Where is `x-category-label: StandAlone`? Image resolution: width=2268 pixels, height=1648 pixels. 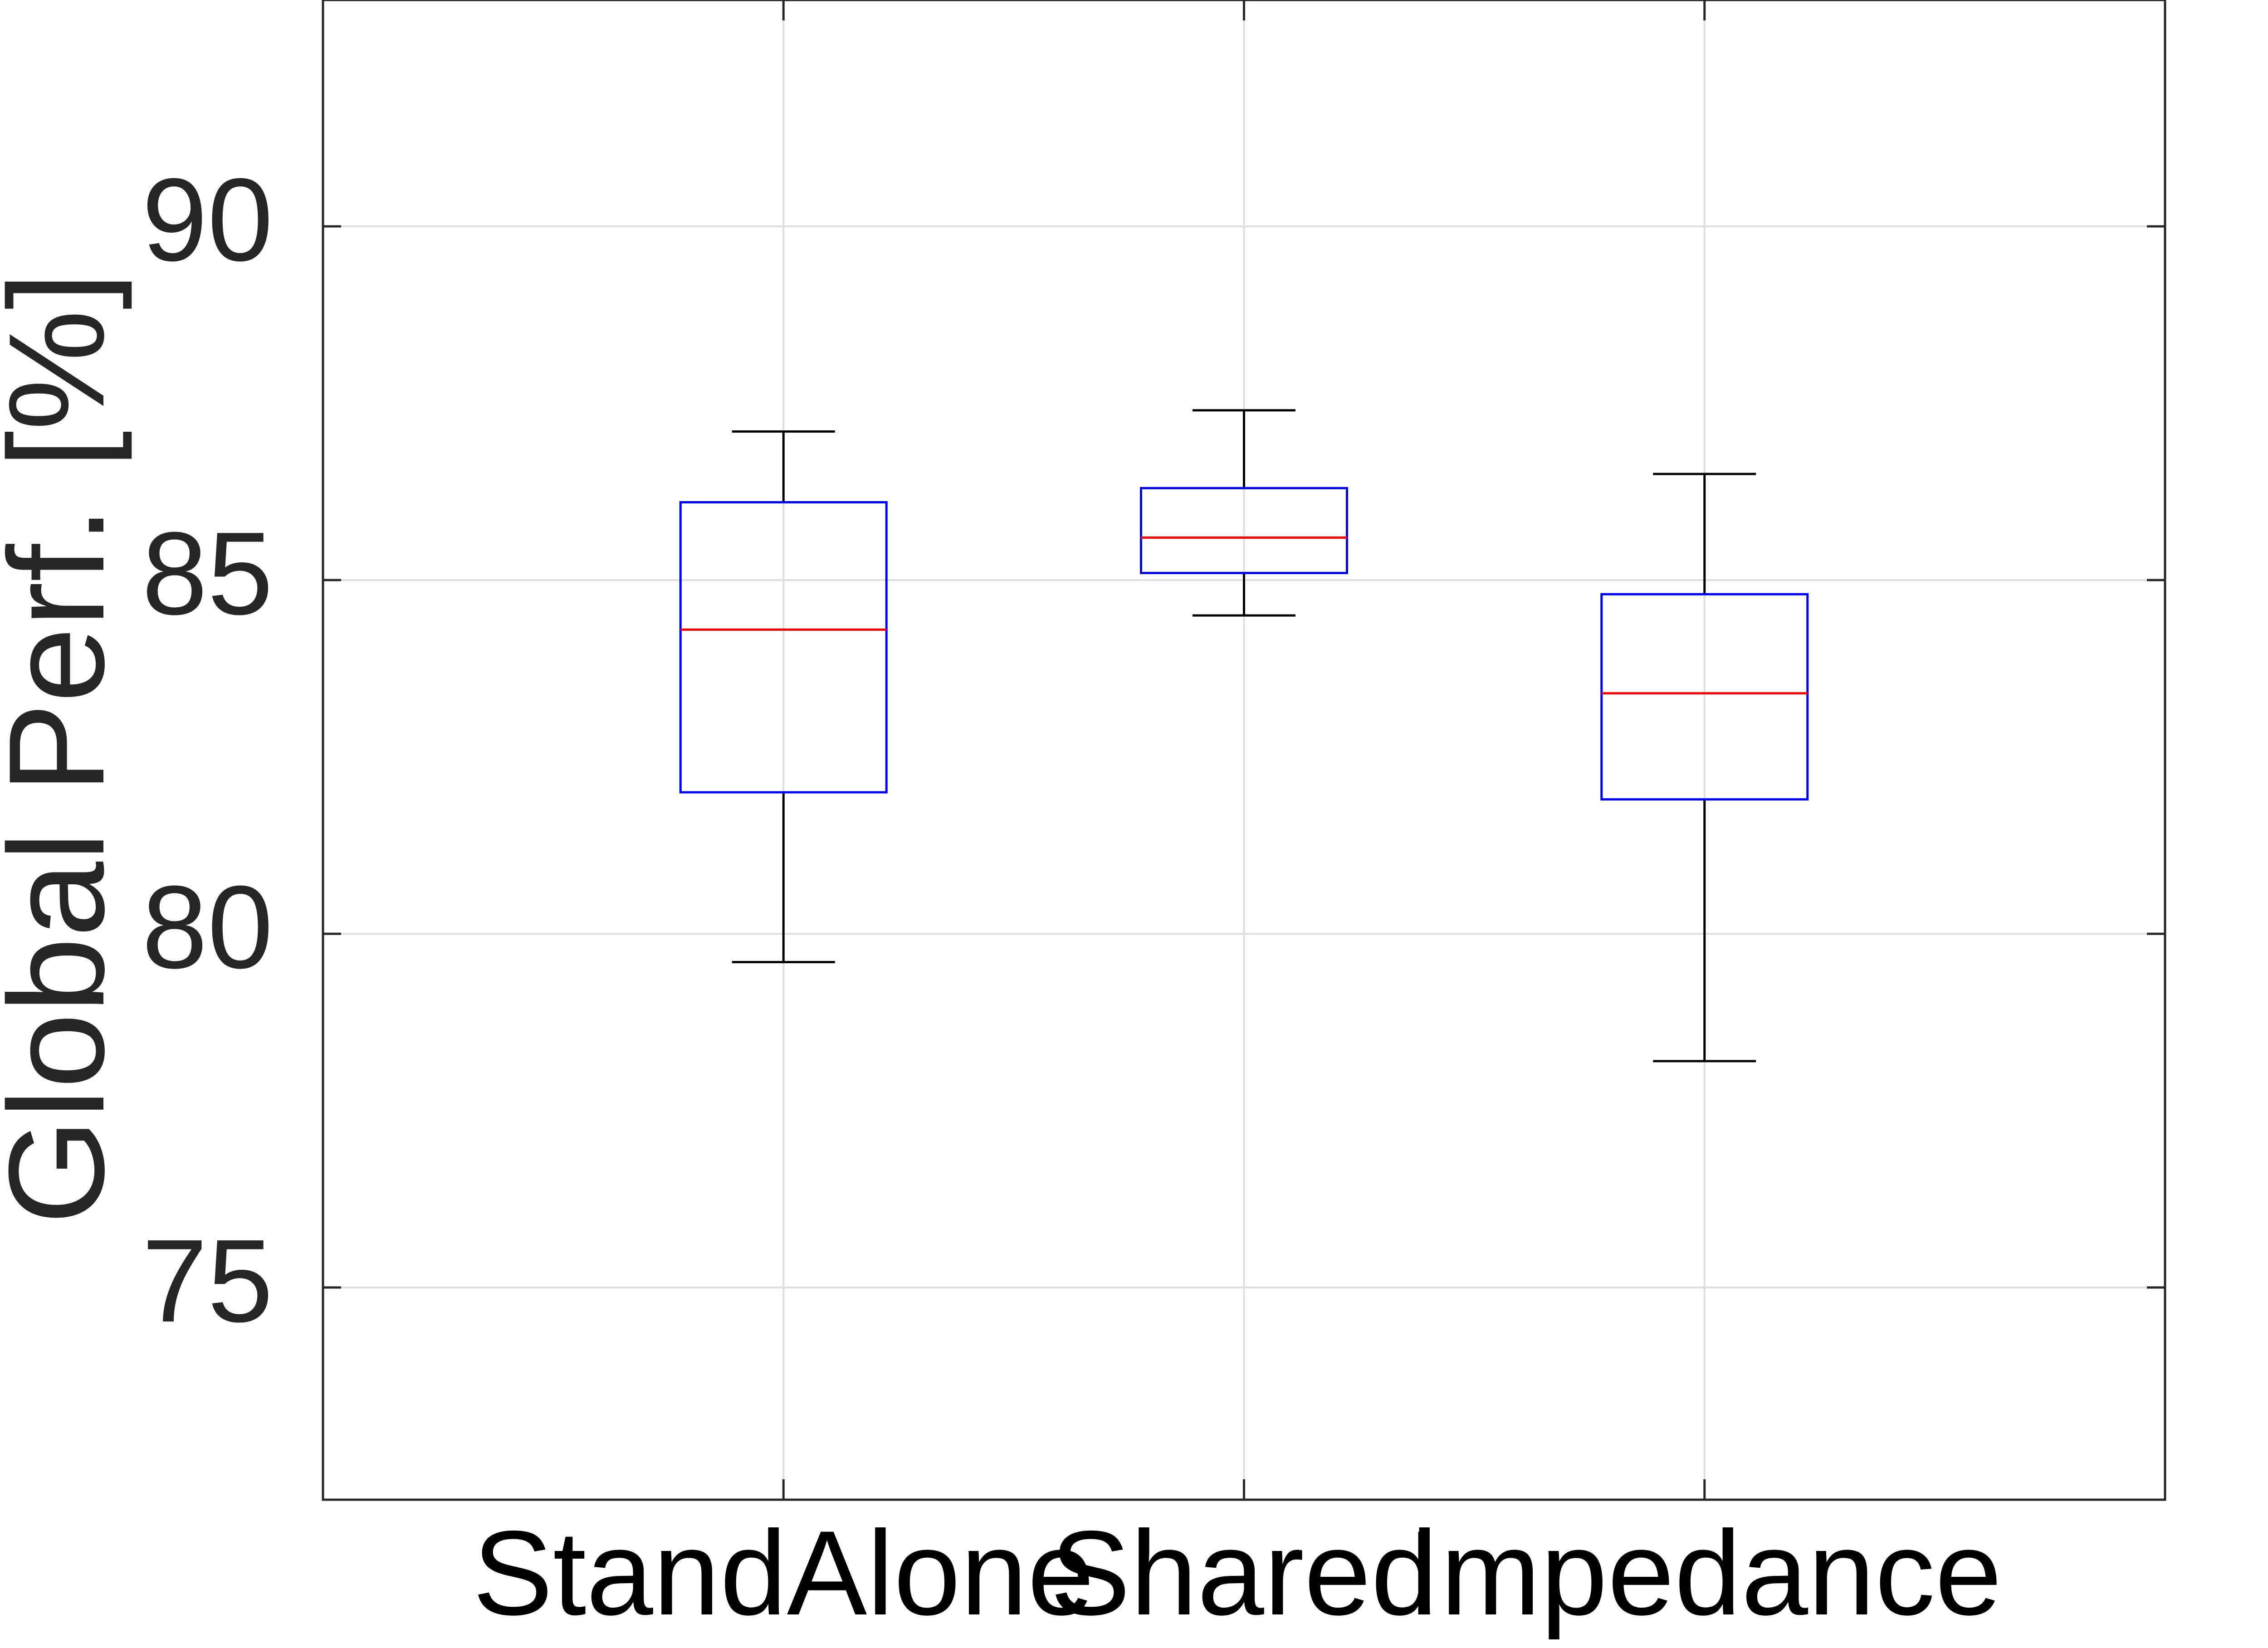
x-category-label: StandAlone is located at coordinates (784, 1573).